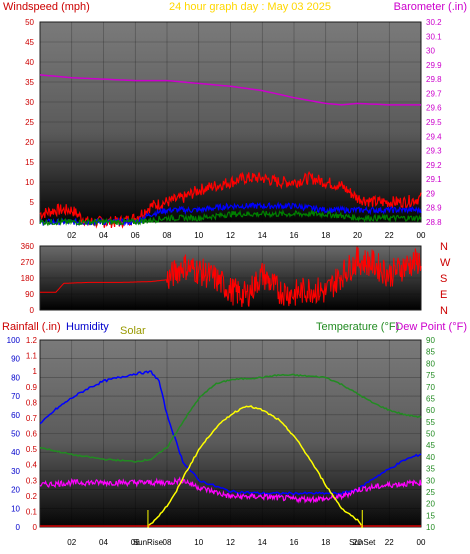 Image resolution: width=470 pixels, height=554 pixels. I want to click on y-left-tick-label: 0, so click(32, 222).